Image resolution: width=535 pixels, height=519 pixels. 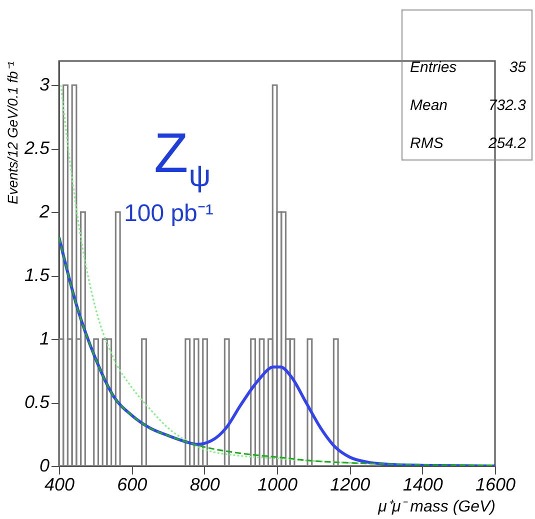 What do you see at coordinates (12, 132) in the screenshot?
I see `y-axis-title: Events/12 GeV/0.1 fb⁻¹` at bounding box center [12, 132].